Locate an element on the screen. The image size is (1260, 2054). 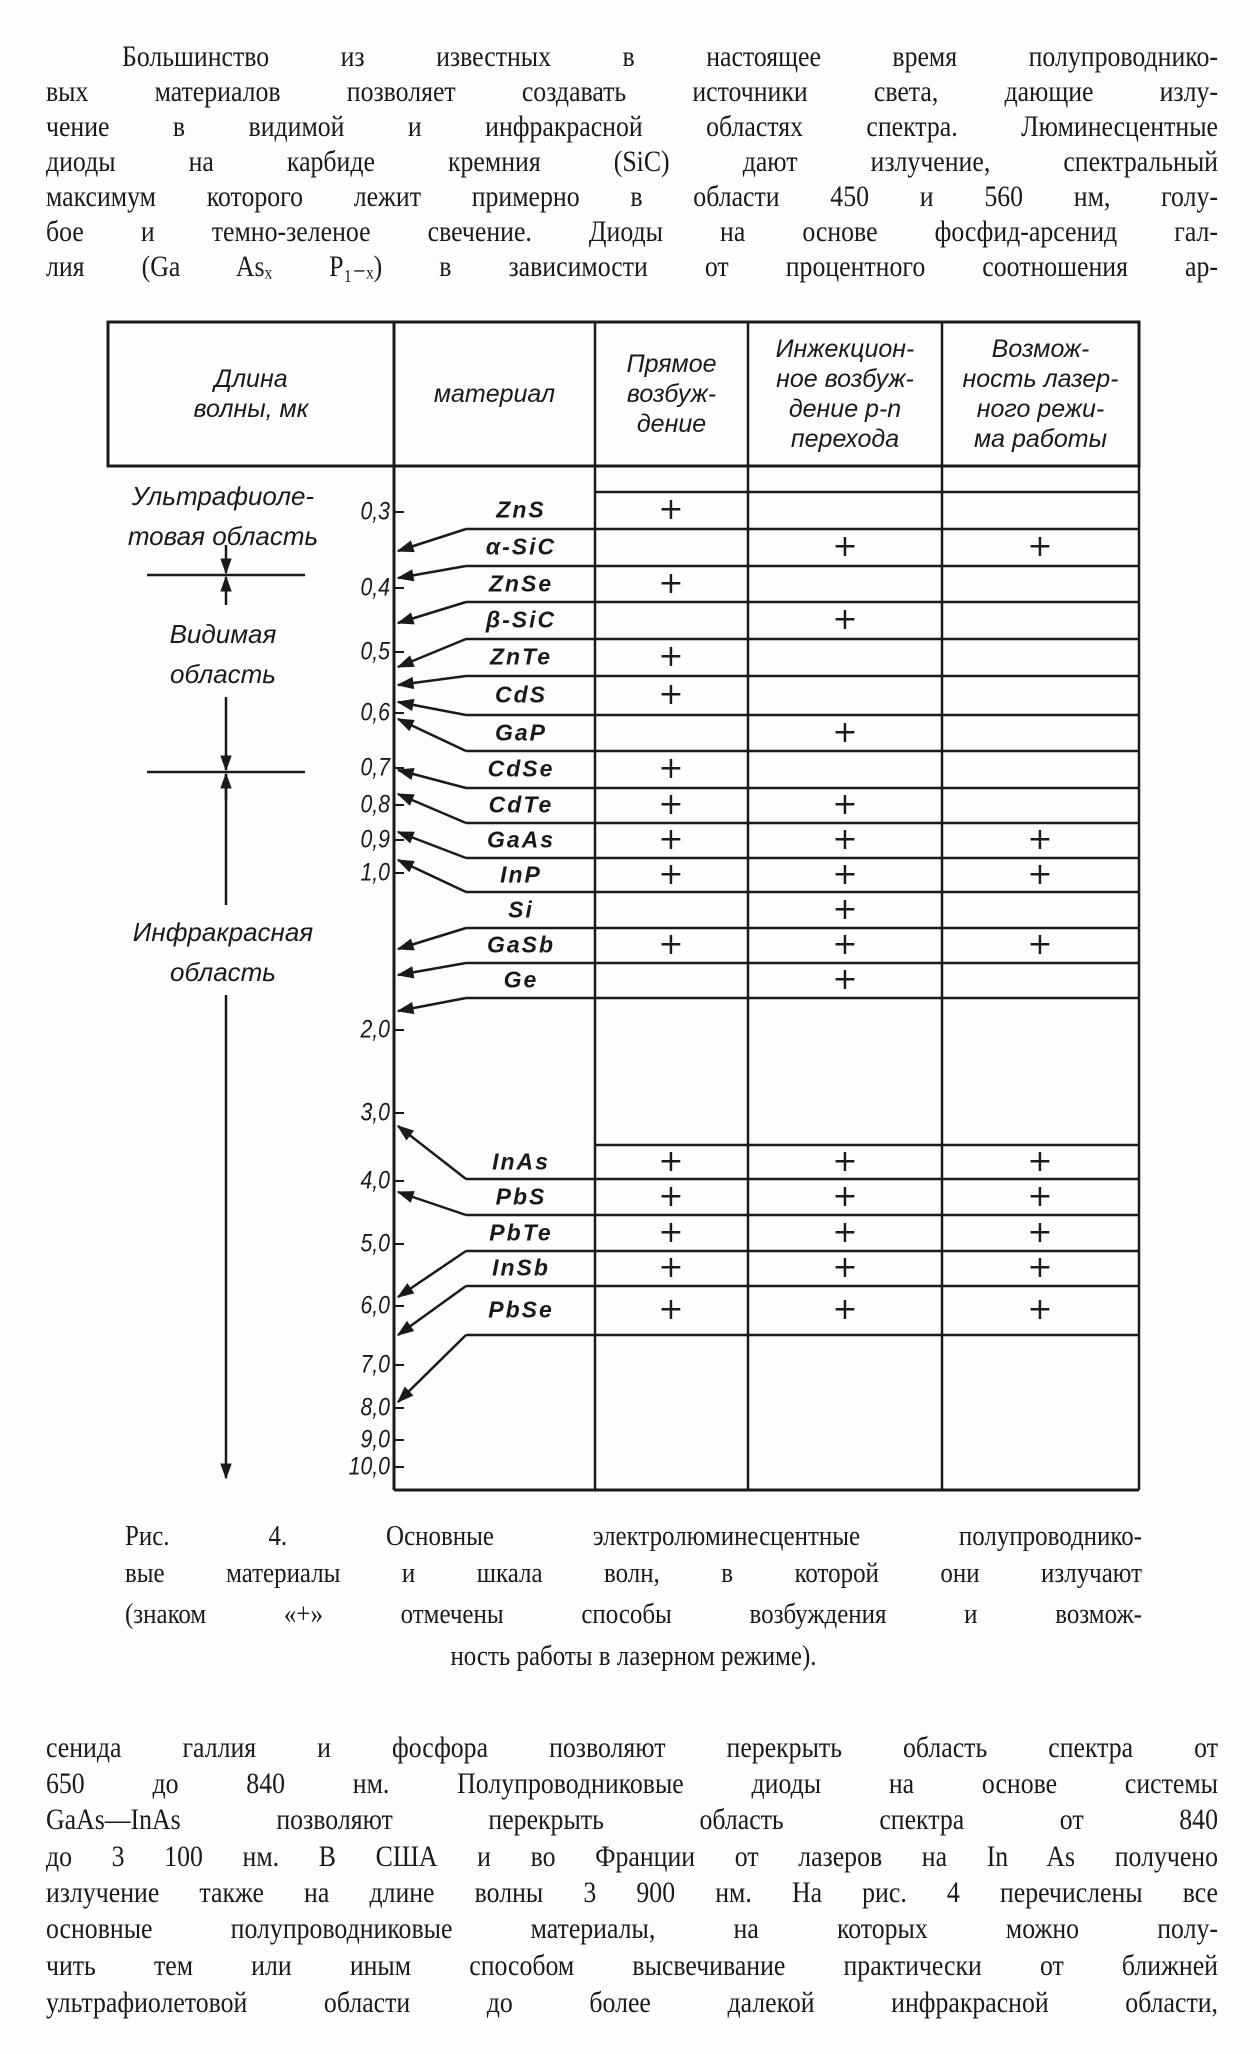
material-name: GaSb is located at coordinates (521, 944).